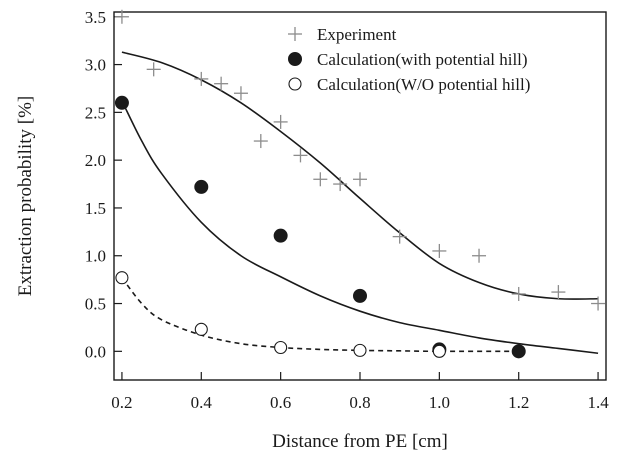 This screenshot has width=622, height=456. I want to click on legend-label: Experiment, so click(357, 34).